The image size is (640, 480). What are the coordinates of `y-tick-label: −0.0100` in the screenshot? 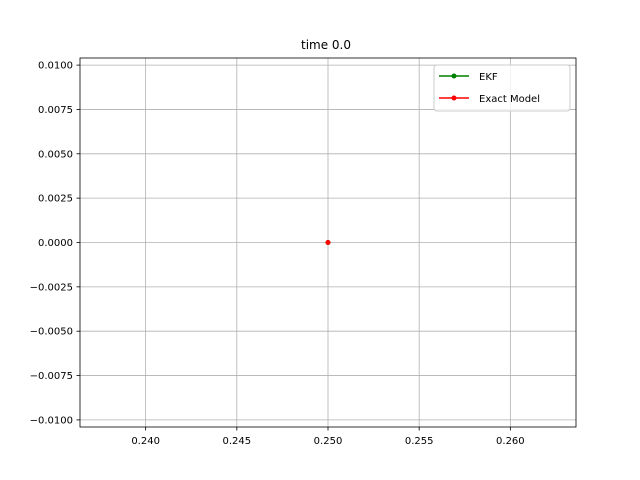 It's located at (51, 420).